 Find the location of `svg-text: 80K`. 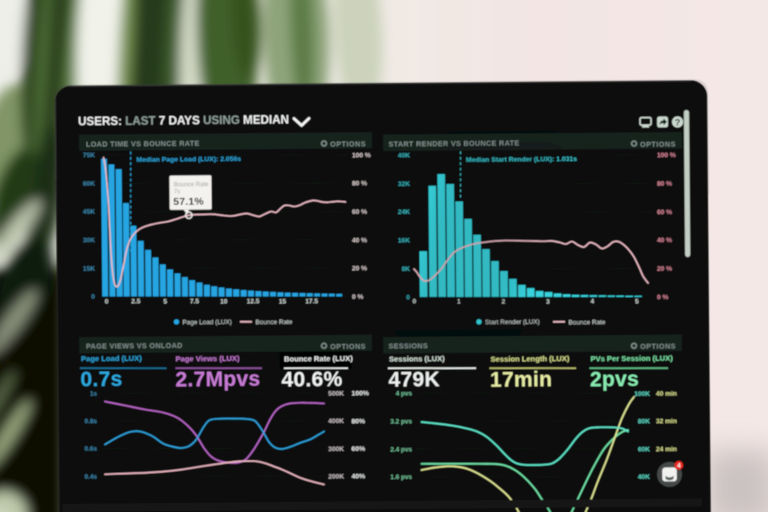

svg-text: 80K is located at coordinates (644, 421).